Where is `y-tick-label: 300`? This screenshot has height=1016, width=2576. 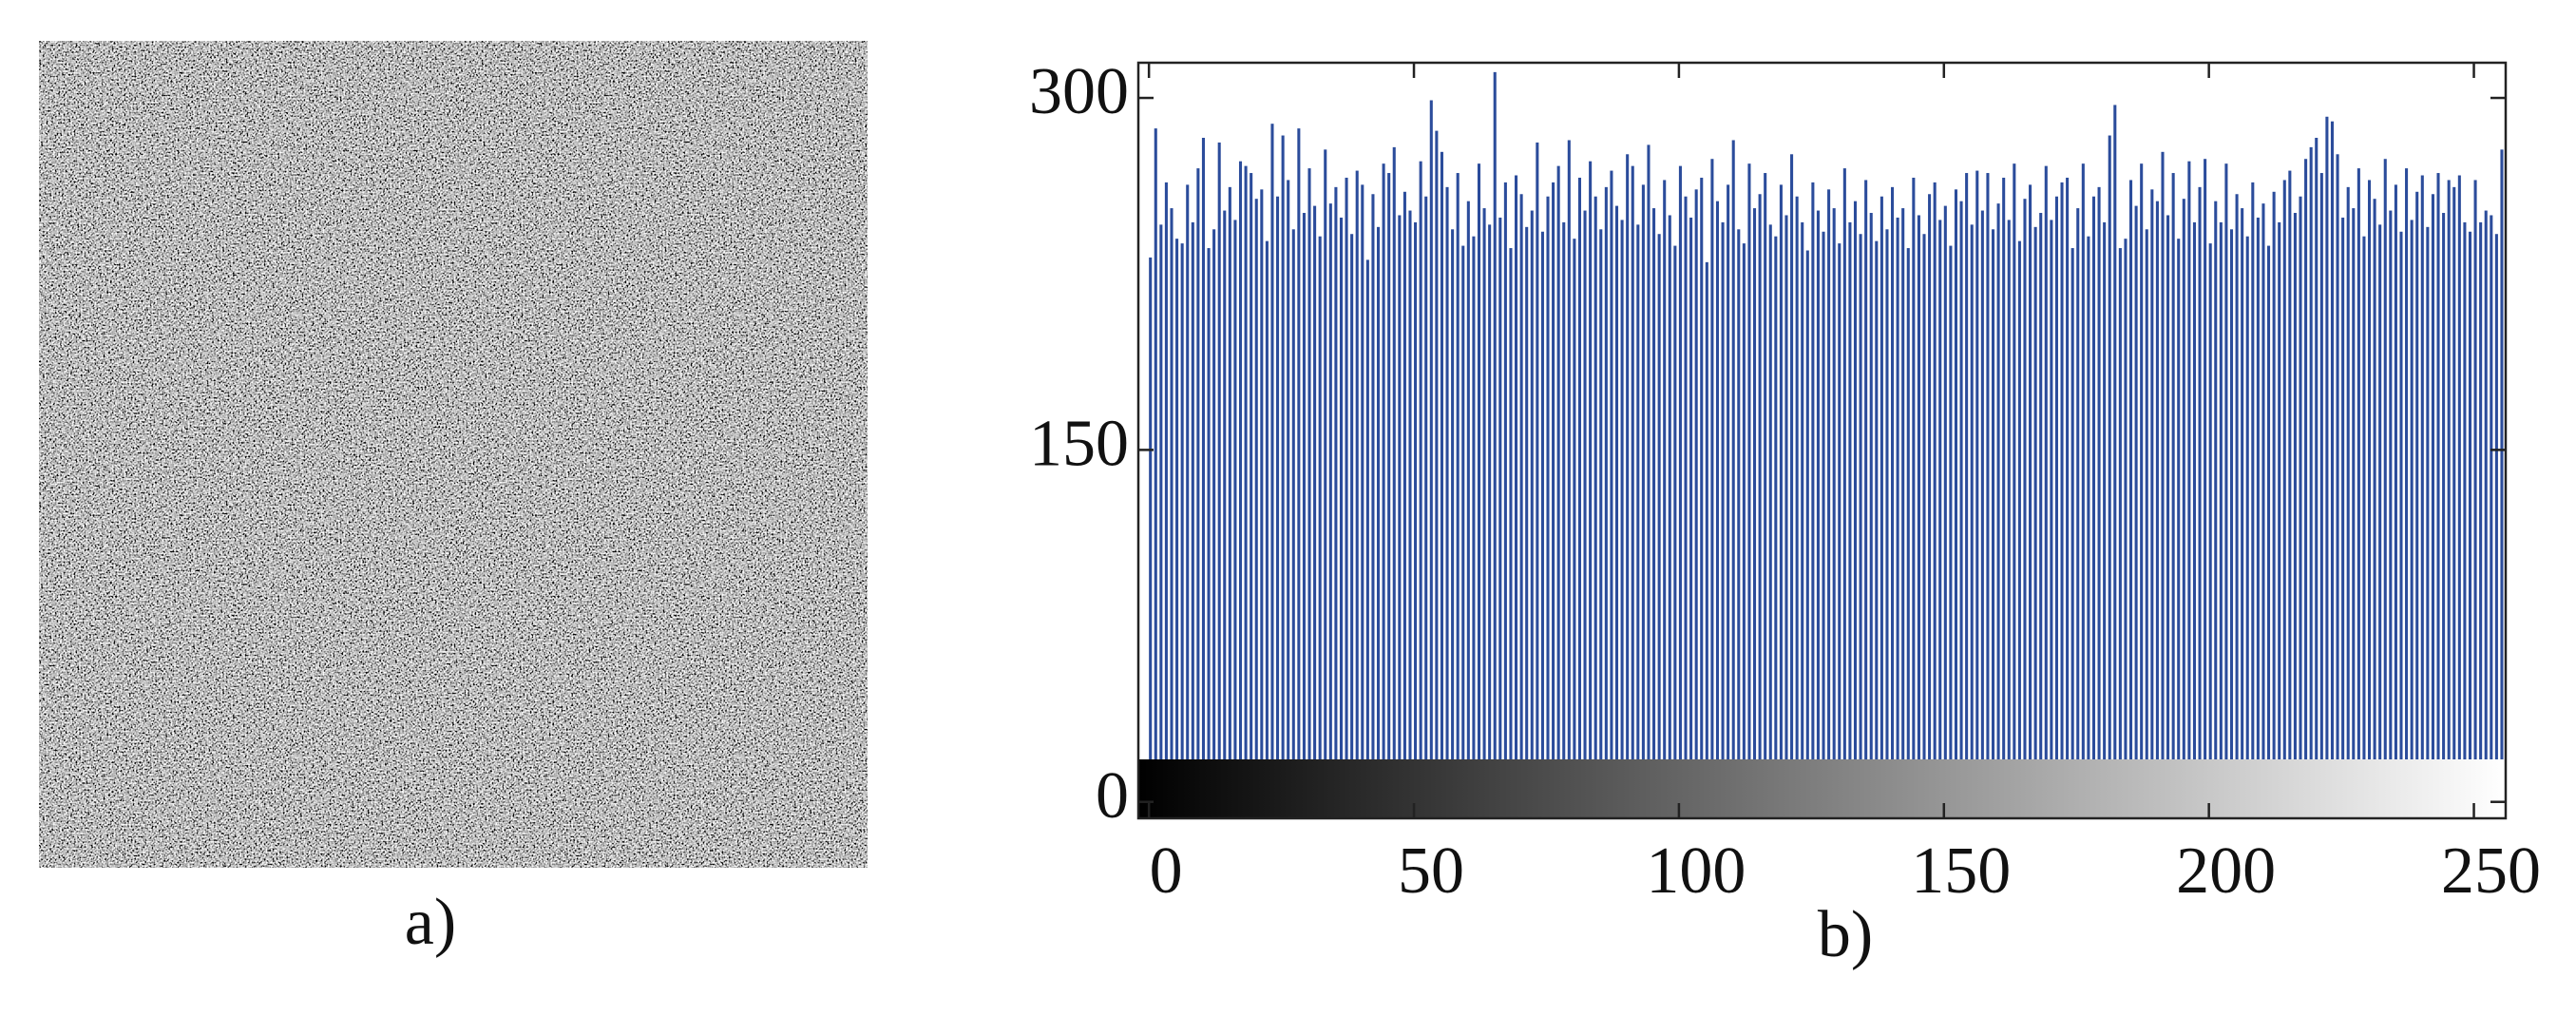
y-tick-label: 300 is located at coordinates (1079, 91).